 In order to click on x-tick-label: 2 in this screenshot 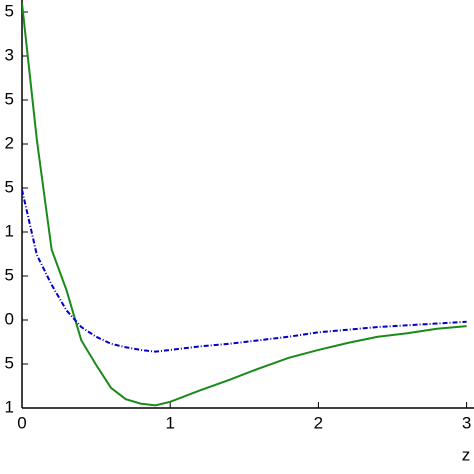, I will do `click(318, 422)`.